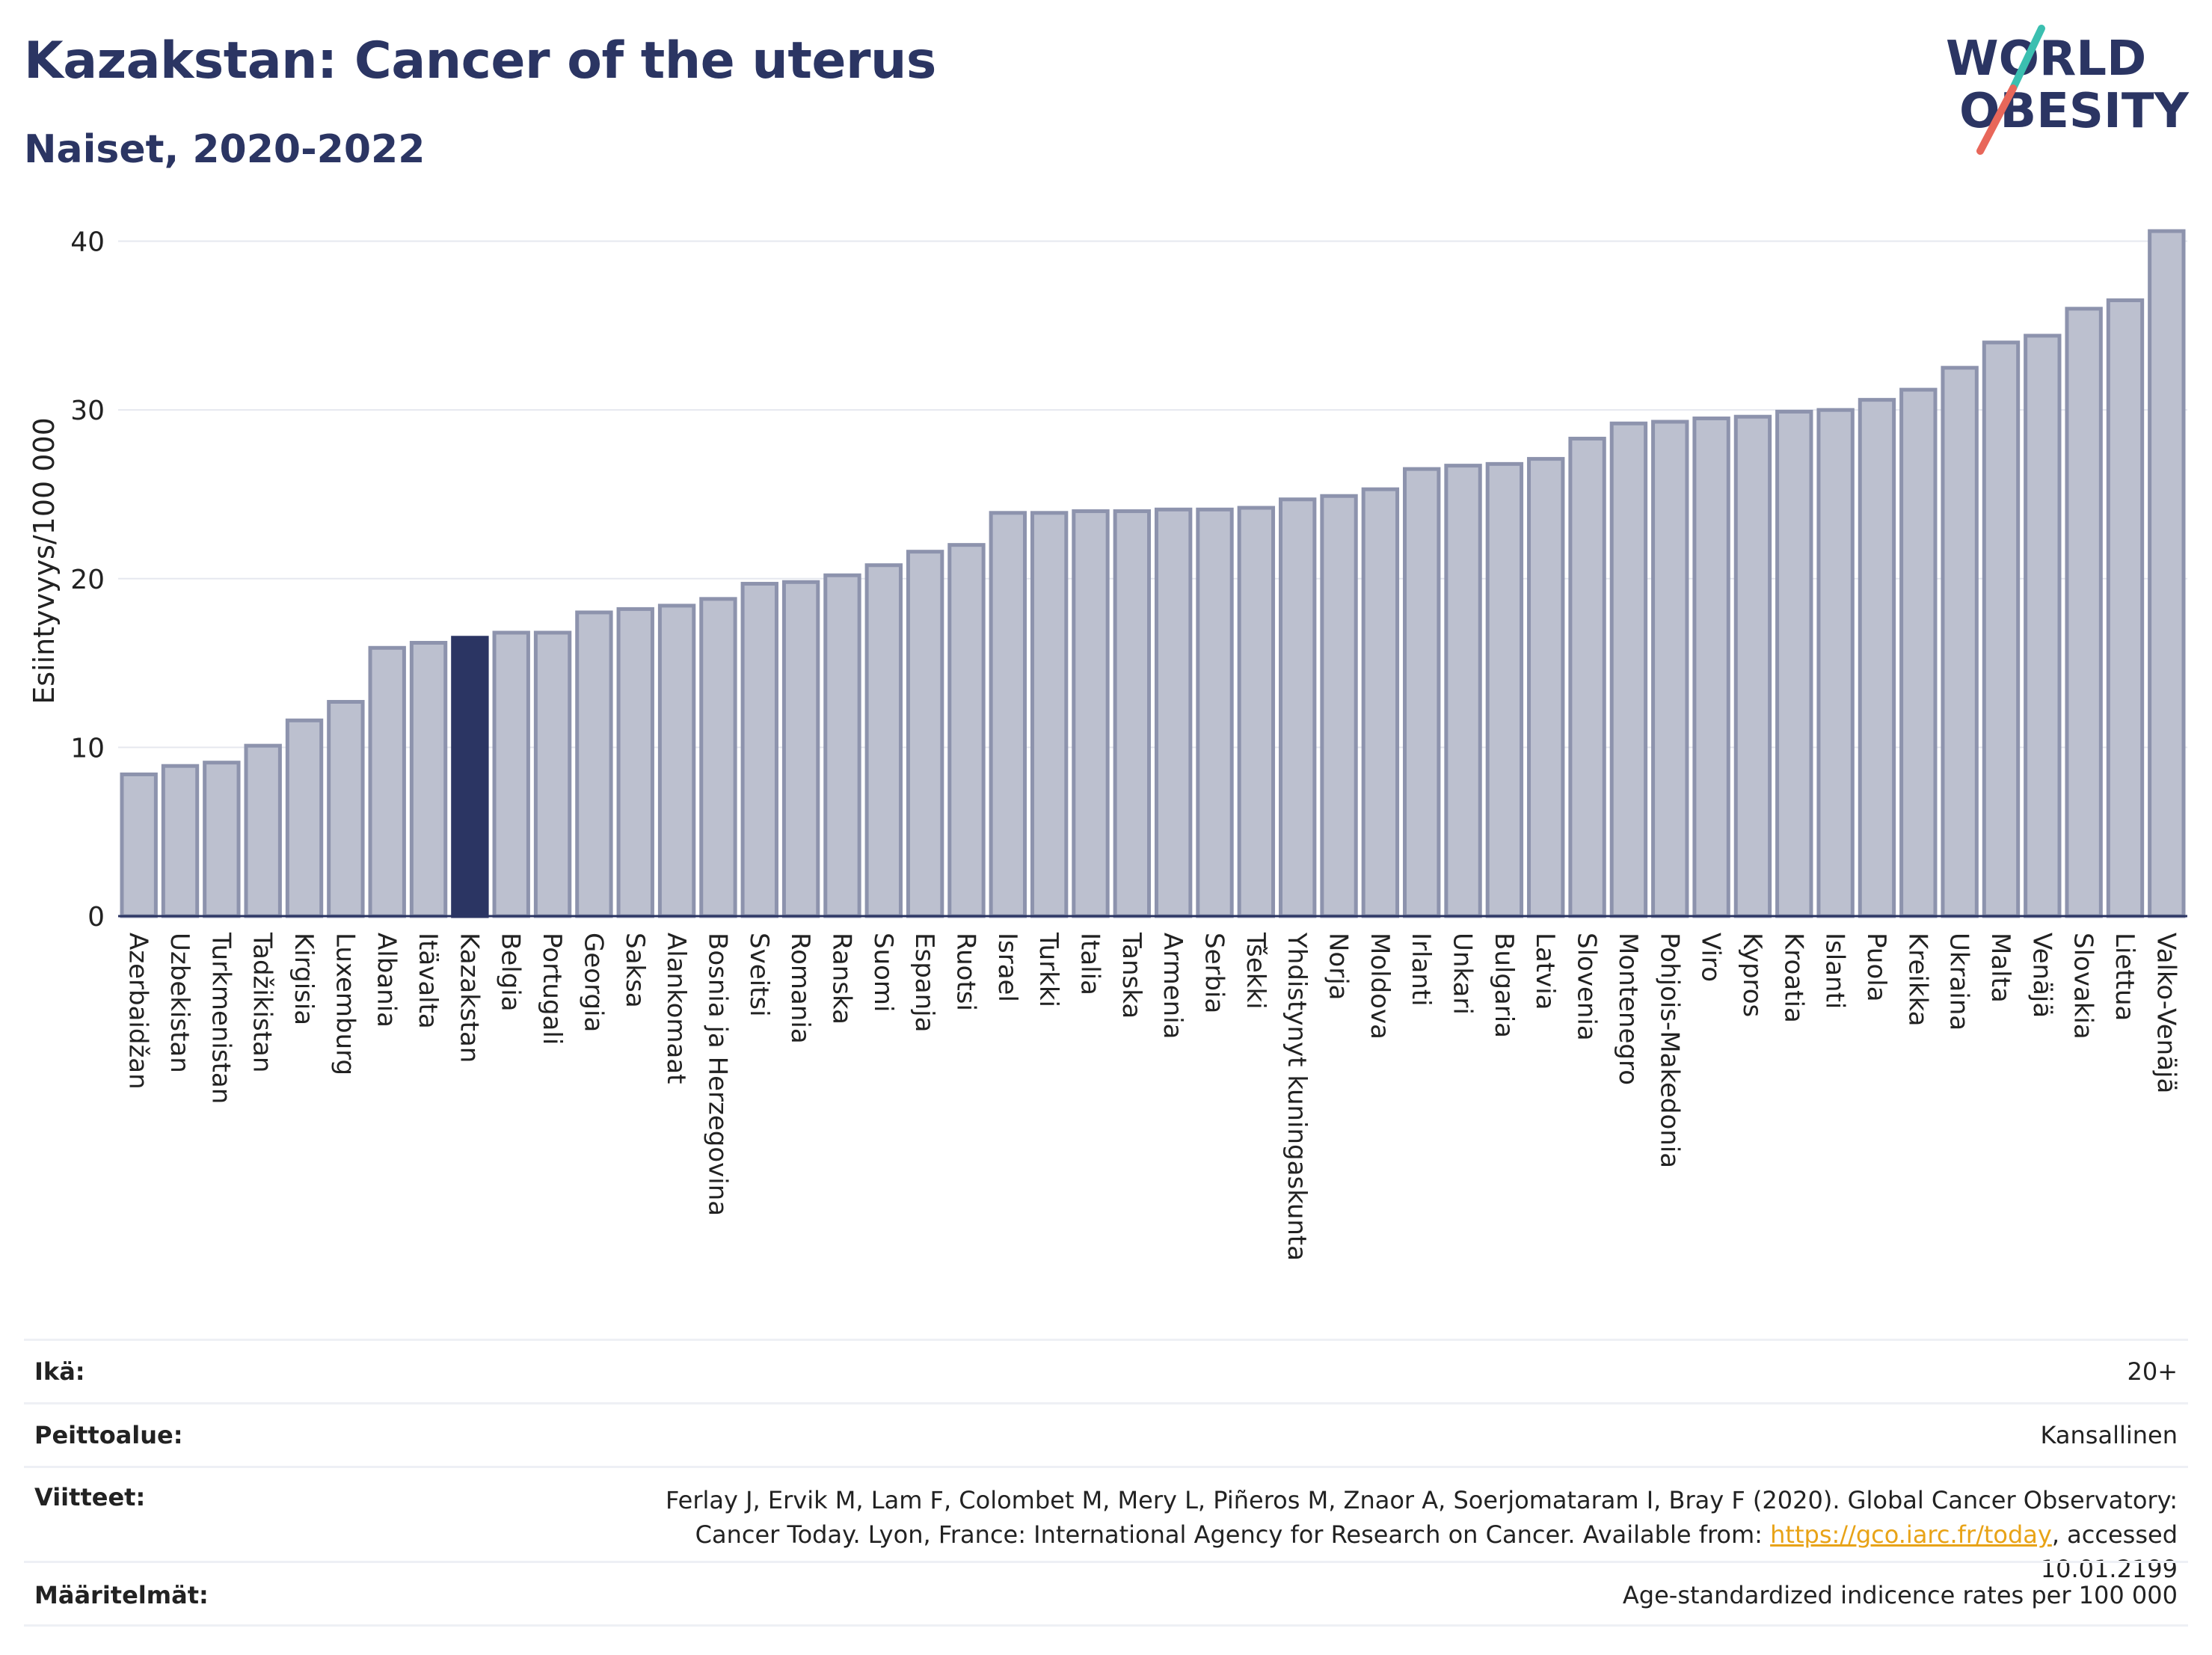 This screenshot has width=2212, height=1655. Describe the element at coordinates (1173, 986) in the screenshot. I see `x-tick-label: Armenia` at that location.